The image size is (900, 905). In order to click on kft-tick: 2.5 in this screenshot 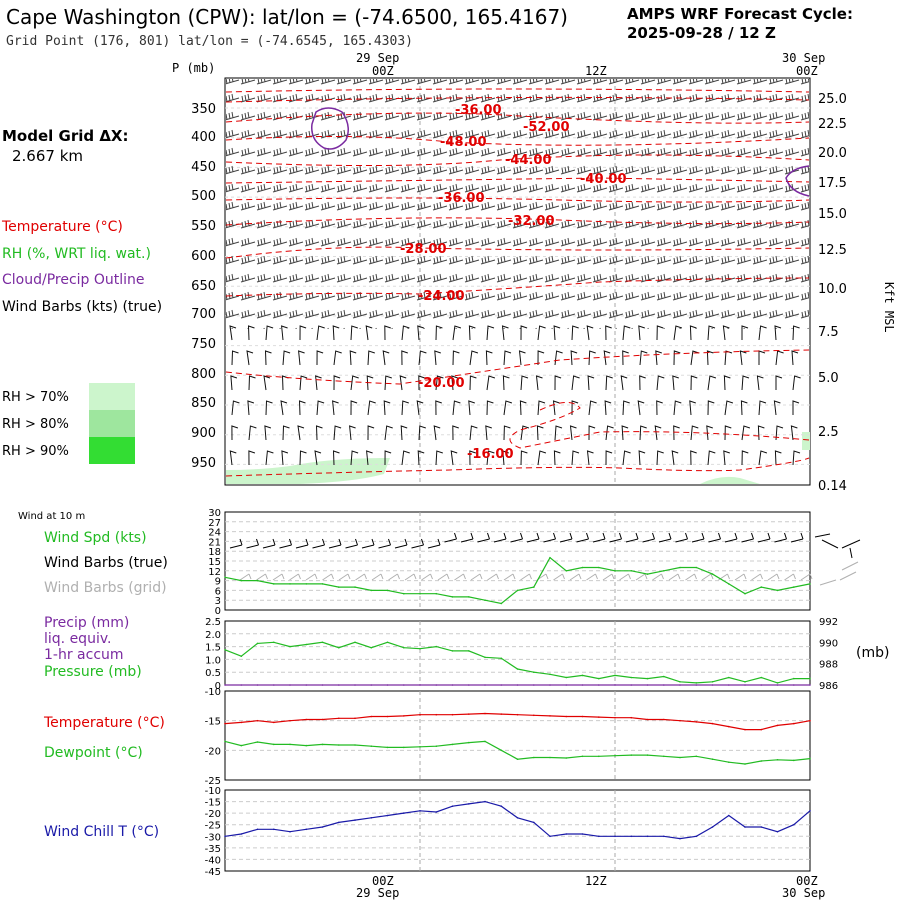, I will do `click(828, 432)`.